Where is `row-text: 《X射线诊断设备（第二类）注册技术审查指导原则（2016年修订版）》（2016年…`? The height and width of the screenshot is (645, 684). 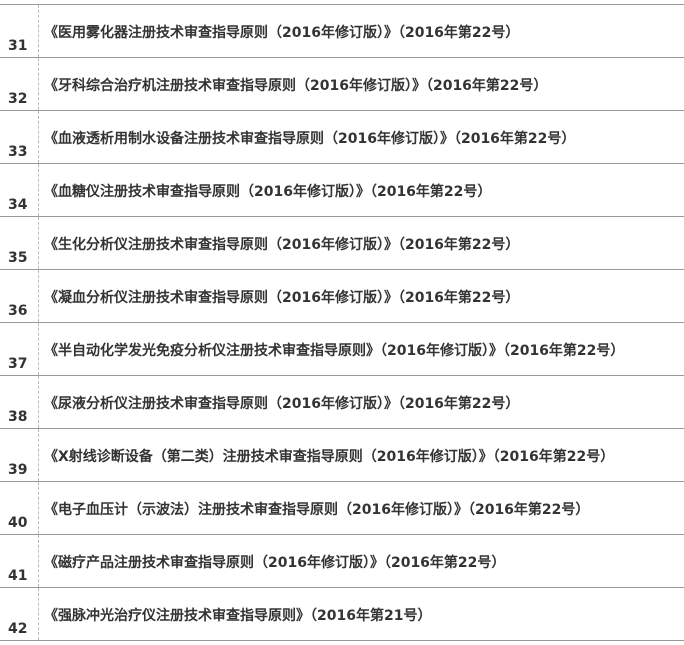 row-text: 《X射线诊断设备（第二类）注册技术审查指导原则（2016年修订版）》（2016年… is located at coordinates (329, 457).